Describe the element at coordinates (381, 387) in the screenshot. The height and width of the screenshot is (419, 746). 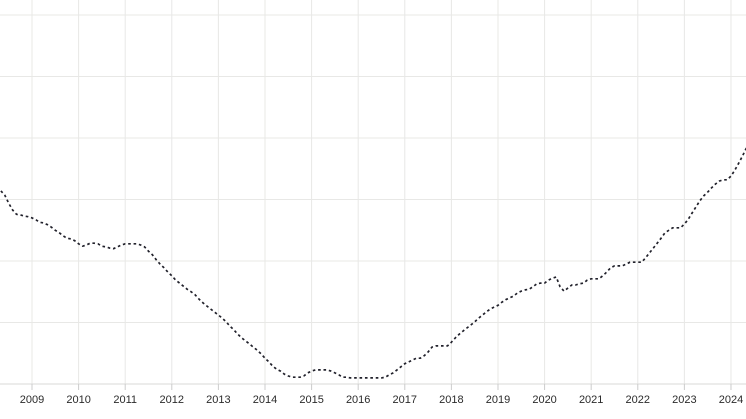
I see `x-axis-ticks` at that location.